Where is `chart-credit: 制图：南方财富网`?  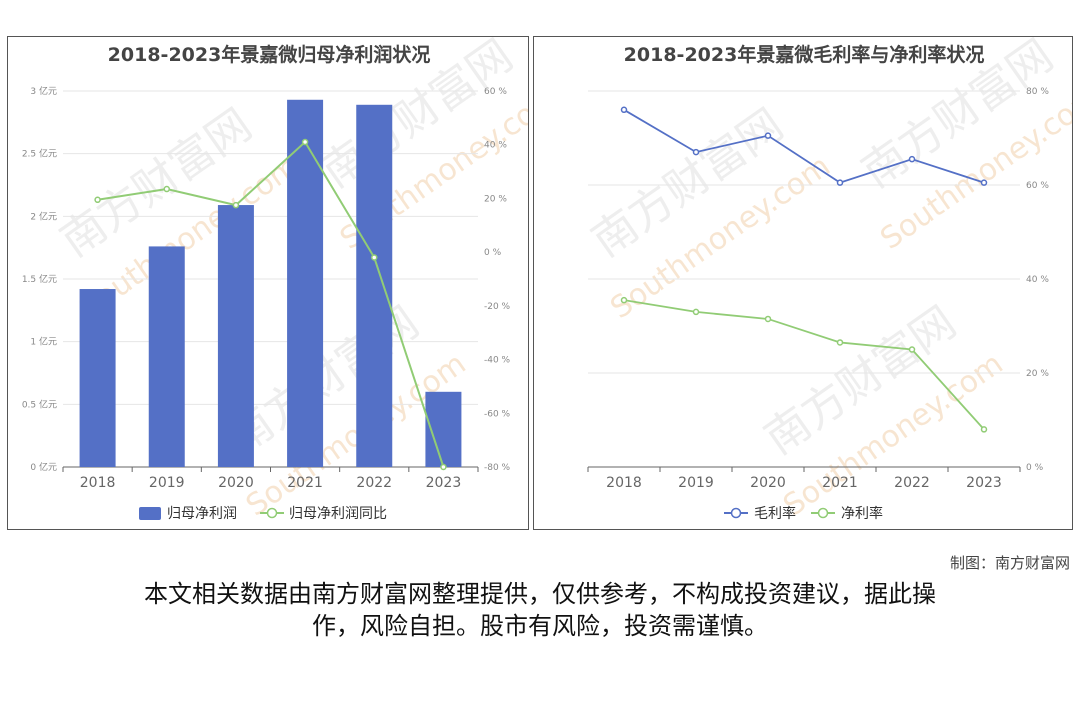 chart-credit: 制图：南方财富网 is located at coordinates (1009, 563).